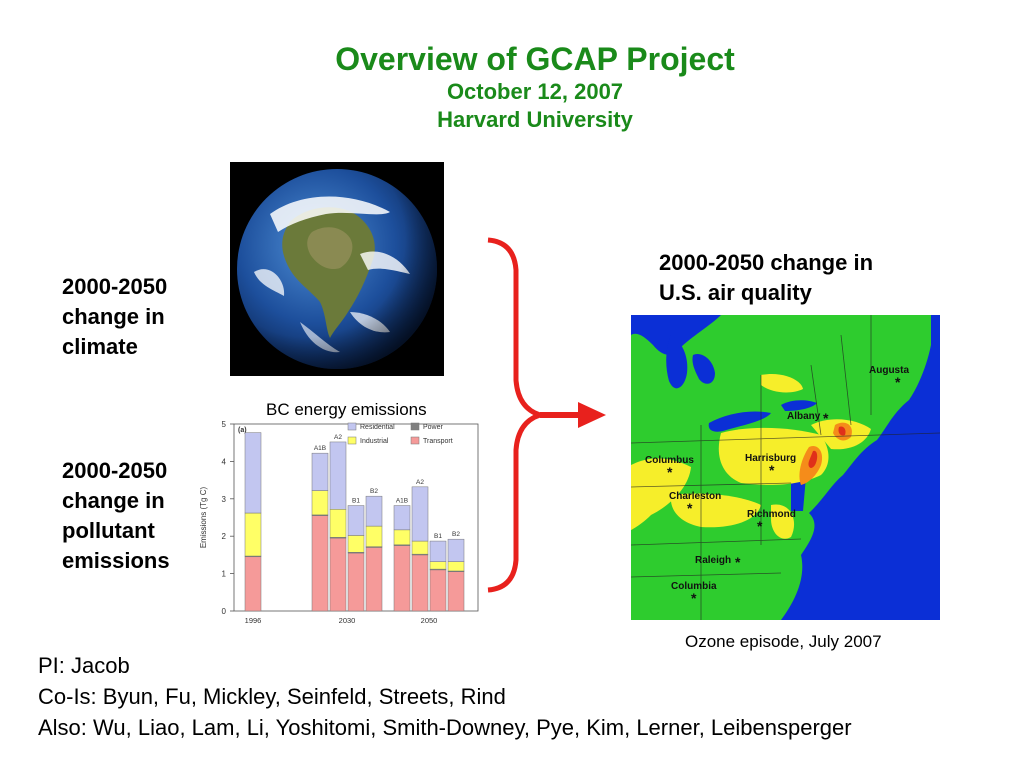 Image resolution: width=1024 pixels, height=768 pixels. Describe the element at coordinates (535, 119) in the screenshot. I see `slide-institution: Harvard University` at that location.